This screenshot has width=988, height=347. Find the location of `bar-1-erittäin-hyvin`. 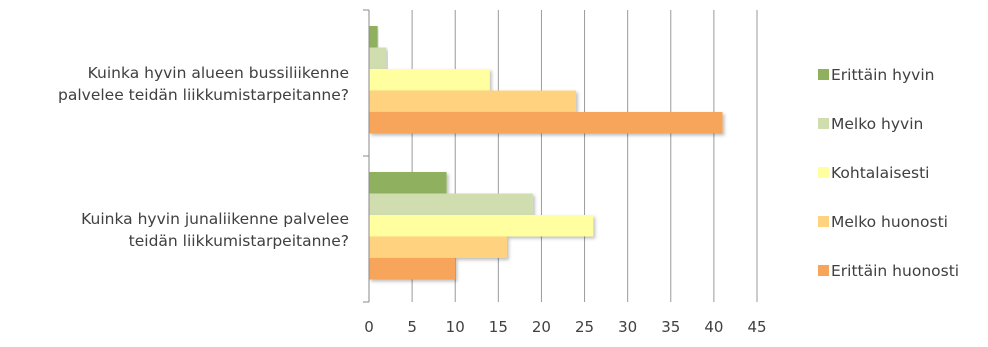

bar-1-erittäin-hyvin is located at coordinates (373, 37).